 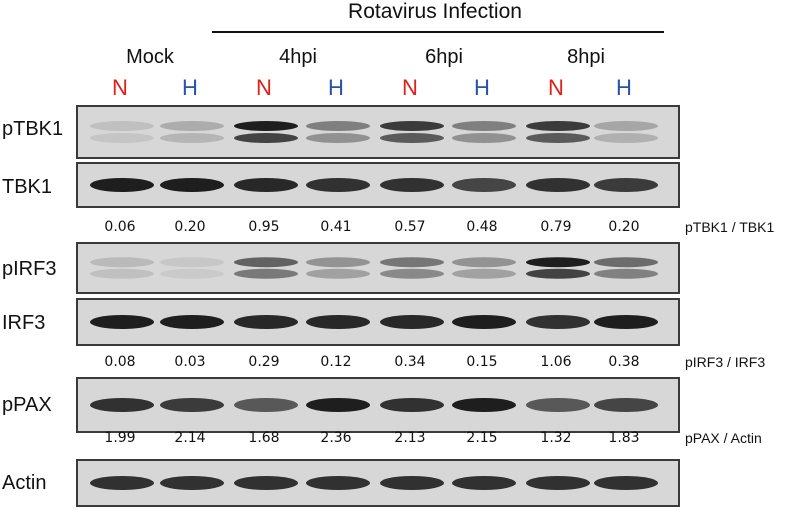 I want to click on ratio-value: 0.57, so click(x=410, y=227).